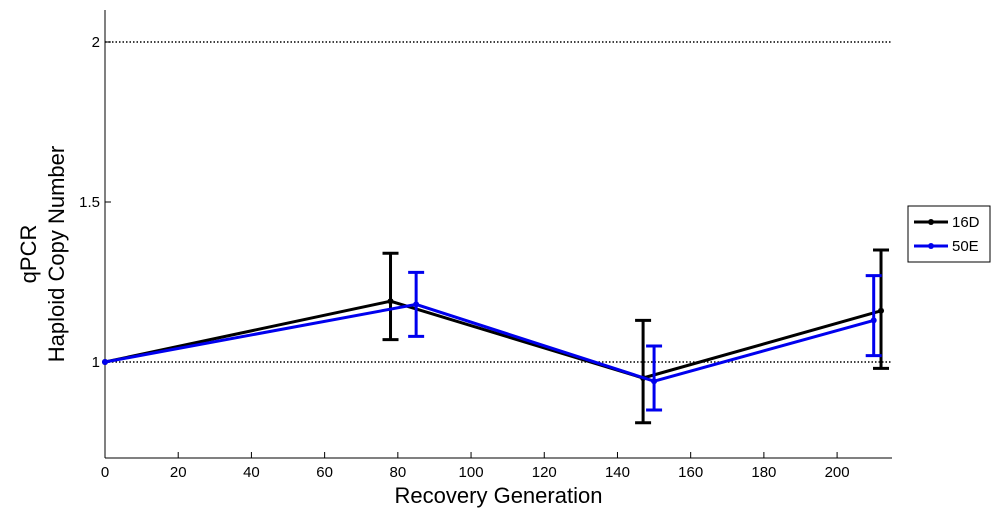  I want to click on y-tick-label: 1, so click(96, 362).